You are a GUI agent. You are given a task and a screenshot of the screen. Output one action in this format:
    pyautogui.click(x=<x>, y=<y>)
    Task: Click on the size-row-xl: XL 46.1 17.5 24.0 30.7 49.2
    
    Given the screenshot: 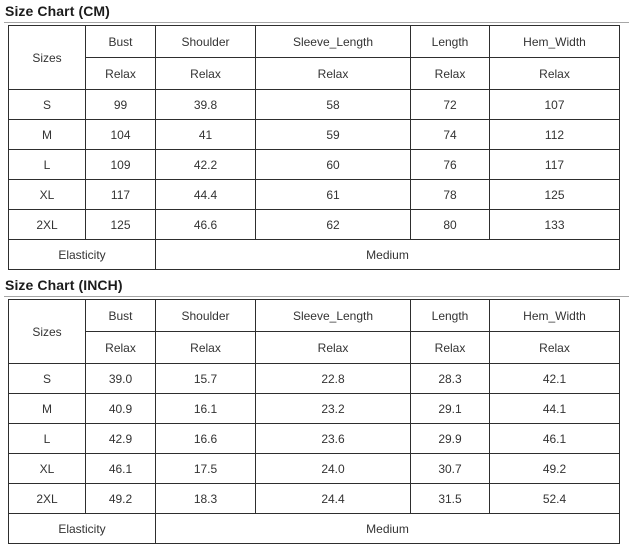 What is the action you would take?
    pyautogui.click(x=314, y=468)
    